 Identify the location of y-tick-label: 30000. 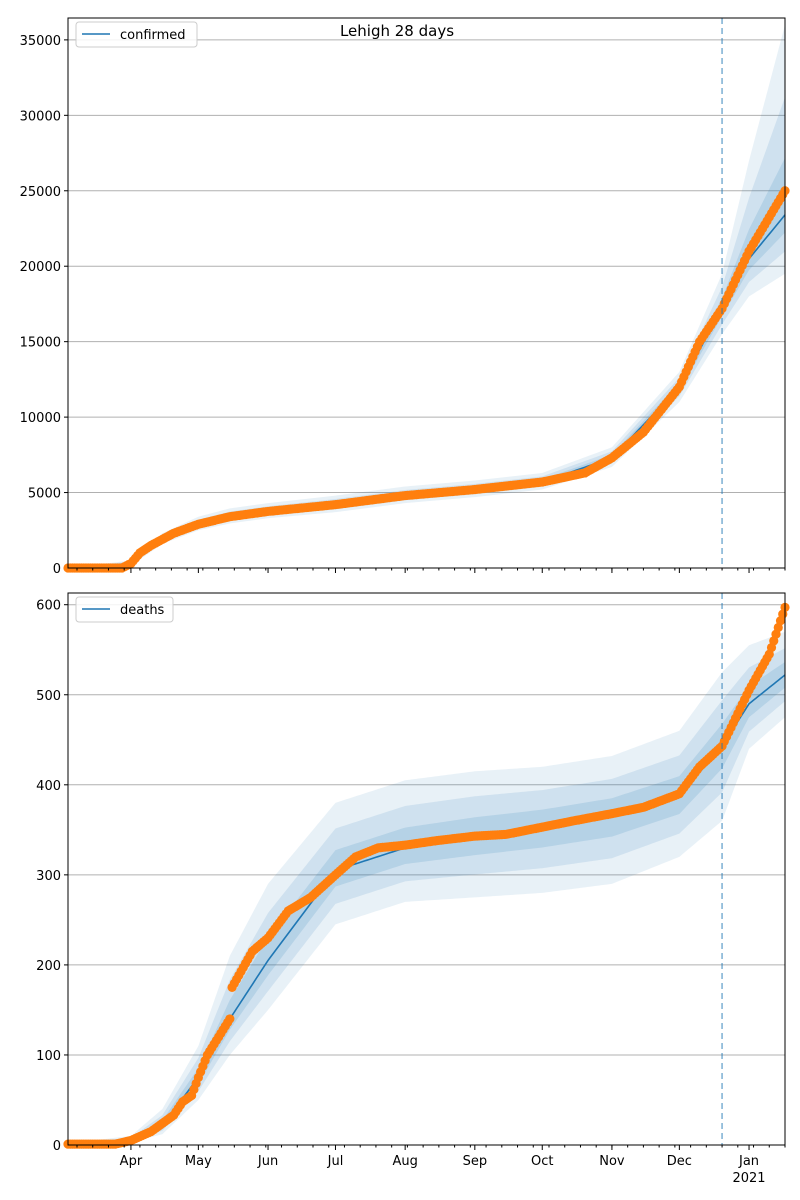
(40, 116).